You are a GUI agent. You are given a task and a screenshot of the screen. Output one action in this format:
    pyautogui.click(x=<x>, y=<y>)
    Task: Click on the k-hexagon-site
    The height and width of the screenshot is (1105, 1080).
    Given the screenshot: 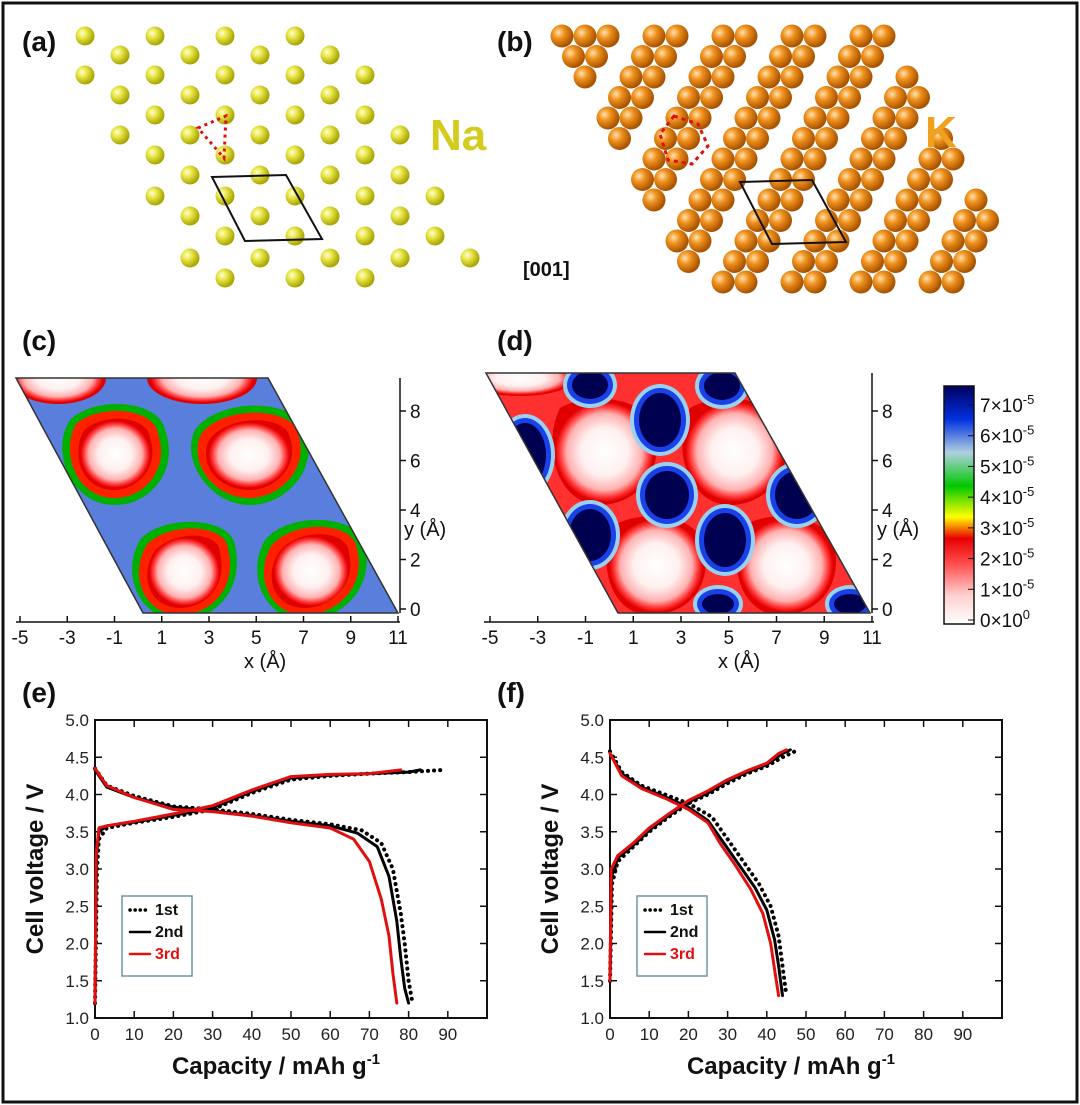 What is the action you would take?
    pyautogui.click(x=684, y=140)
    